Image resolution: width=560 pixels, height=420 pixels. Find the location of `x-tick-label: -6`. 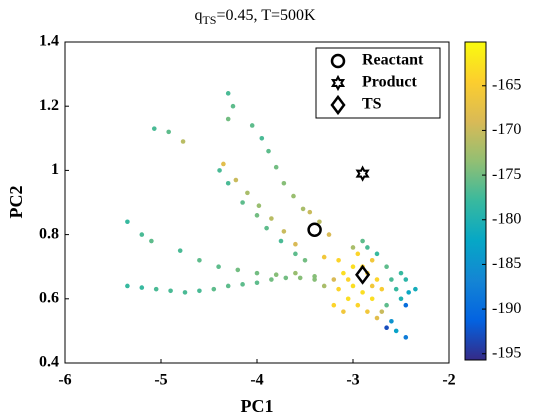

x-tick-label: -6 is located at coordinates (64, 380).